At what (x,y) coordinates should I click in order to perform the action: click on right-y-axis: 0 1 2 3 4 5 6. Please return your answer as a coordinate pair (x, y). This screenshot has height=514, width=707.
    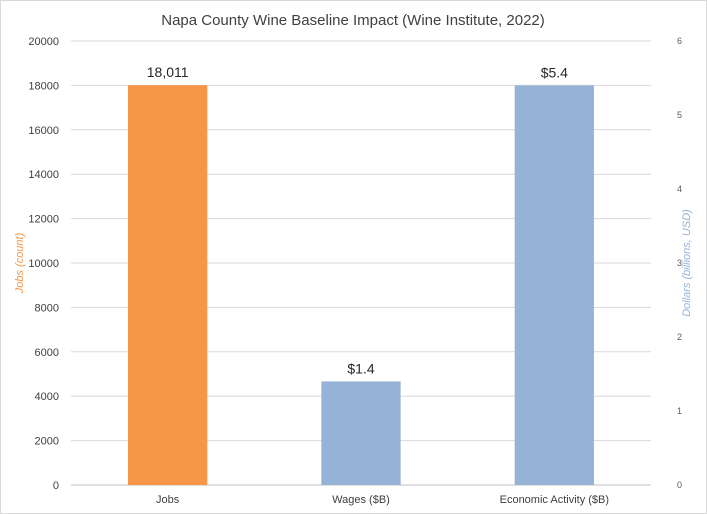
    Looking at the image, I should click on (679, 263).